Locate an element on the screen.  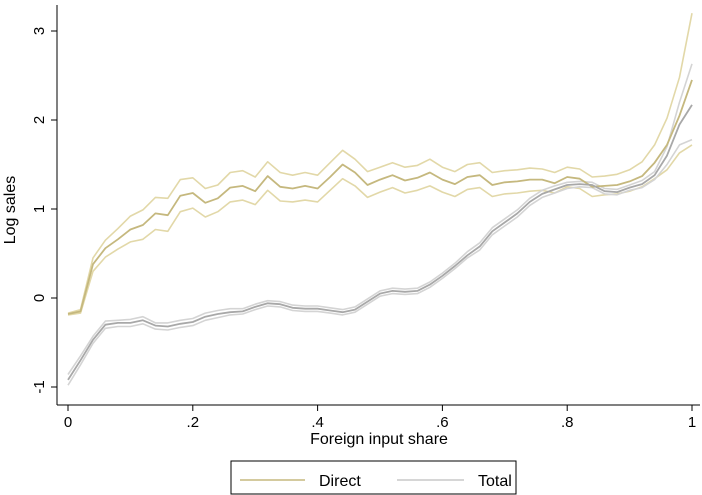
y-tick-label: -1 is located at coordinates (39, 386).